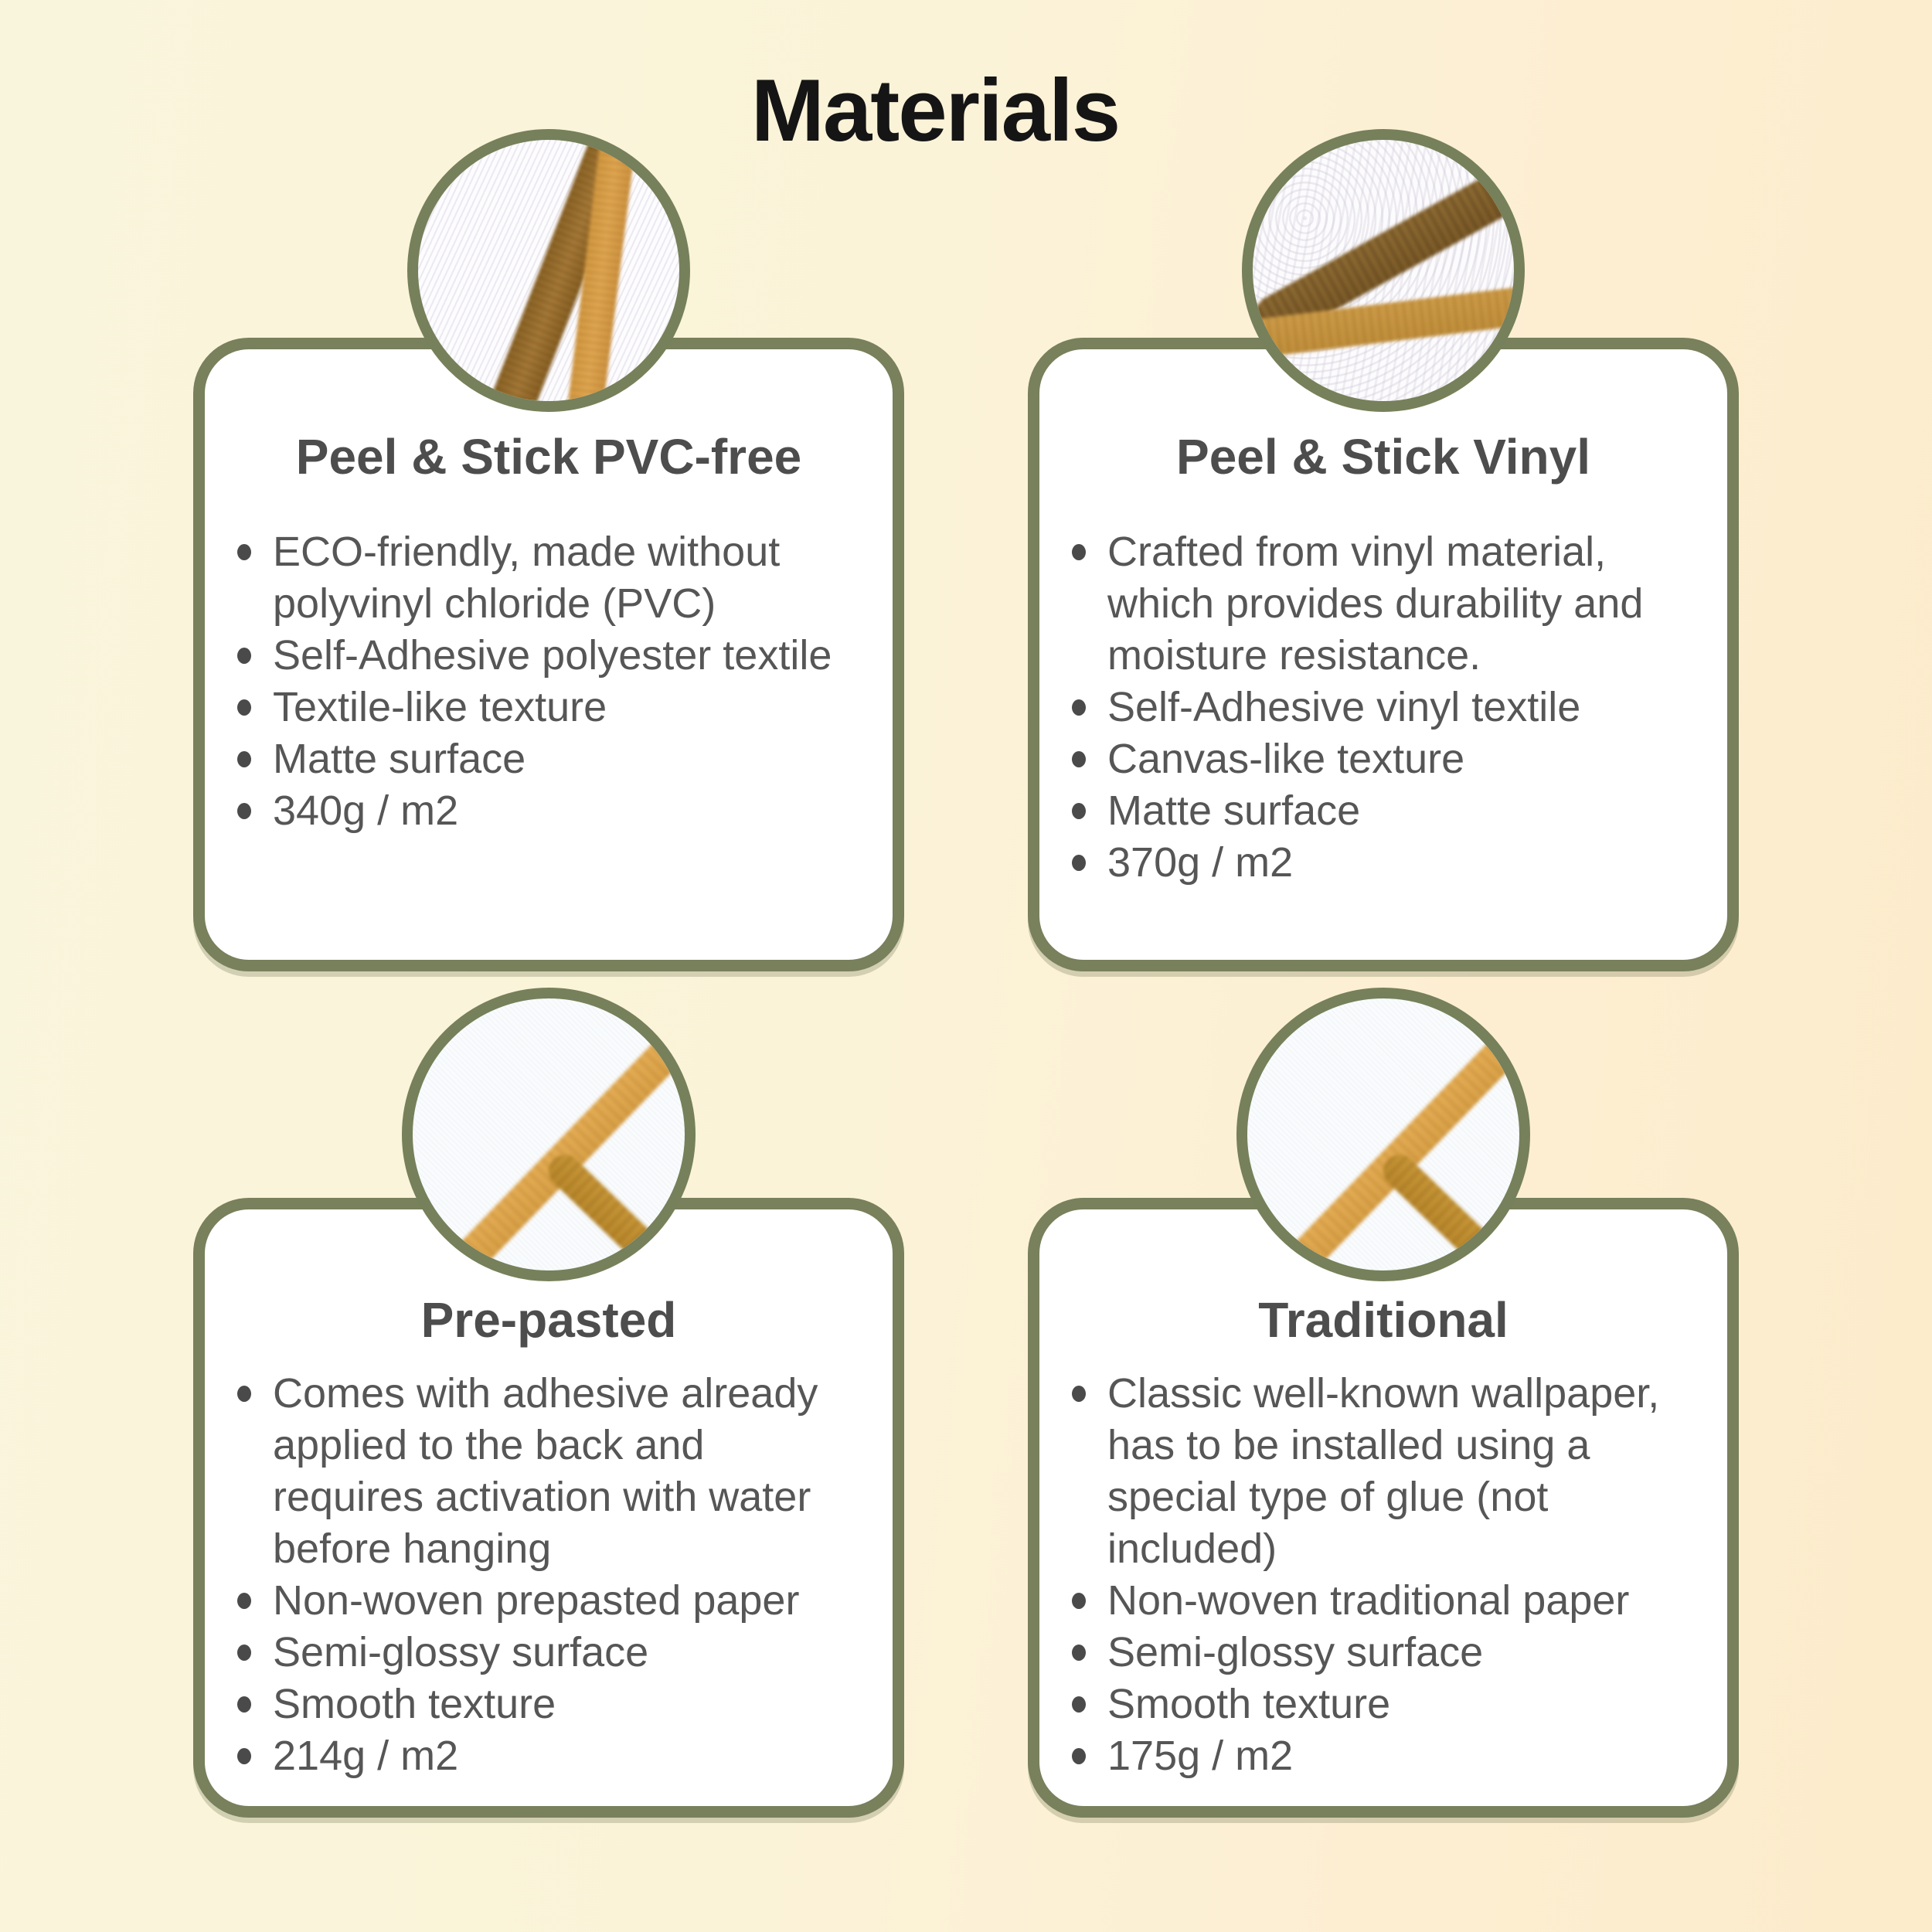 This screenshot has width=1932, height=1932. What do you see at coordinates (1383, 1320) in the screenshot?
I see `card-title-traditional: Traditional` at bounding box center [1383, 1320].